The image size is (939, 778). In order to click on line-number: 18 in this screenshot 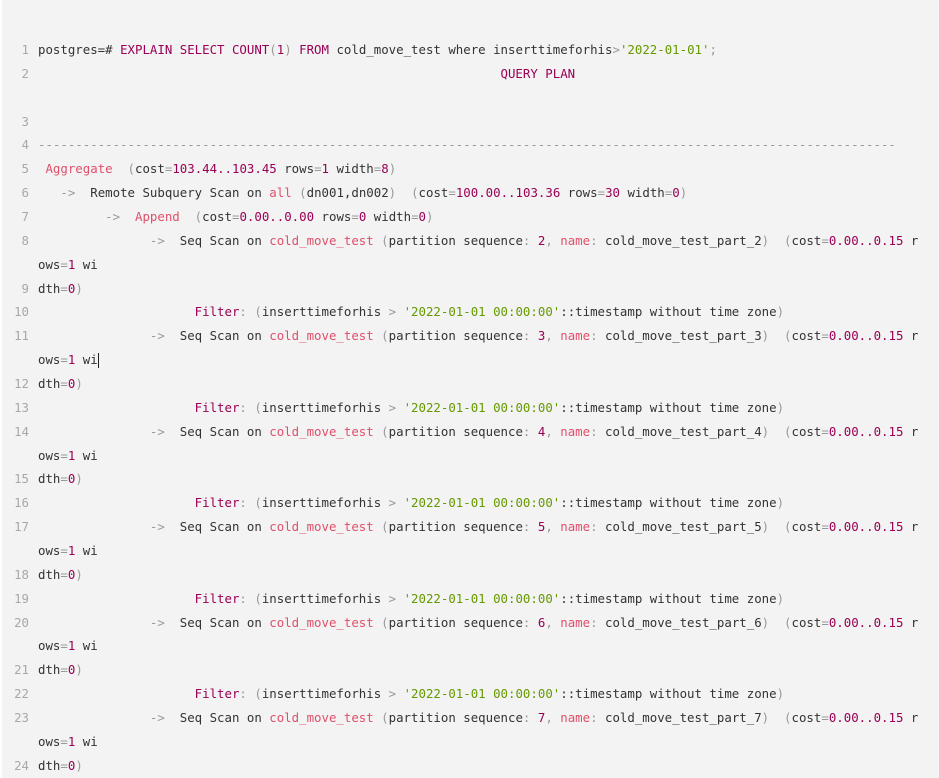, I will do `click(21, 574)`.